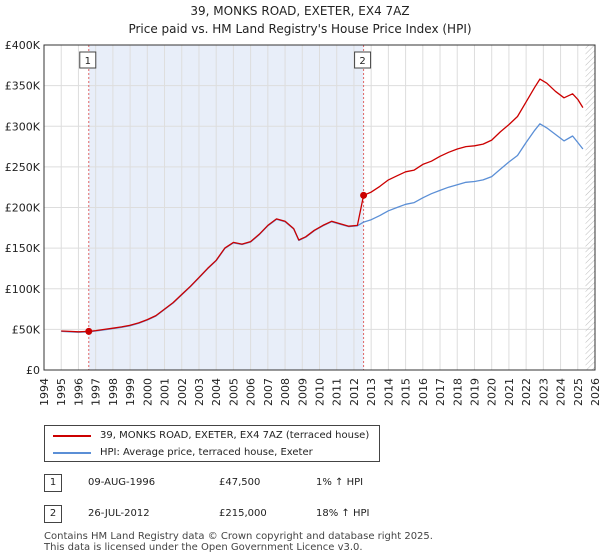 Image resolution: width=600 pixels, height=560 pixels. I want to click on x-tick-label: 1995, so click(61, 392).